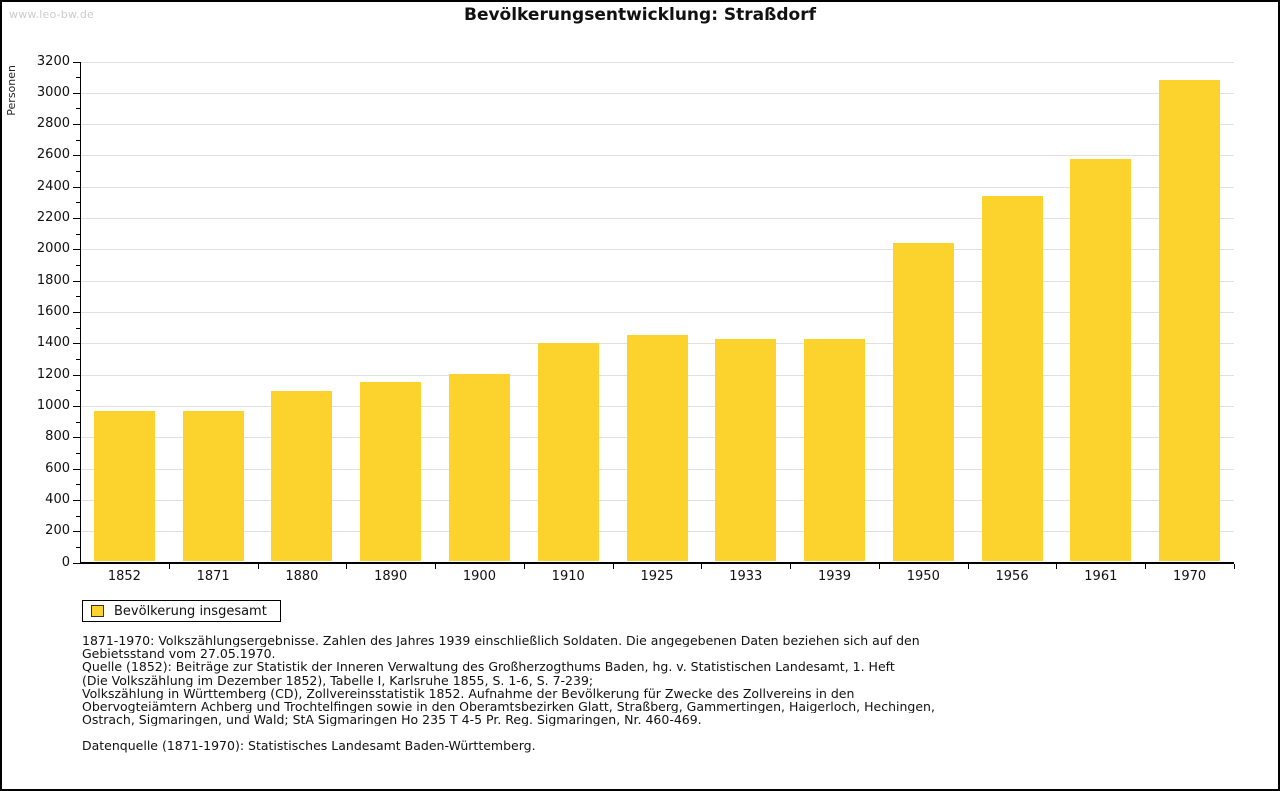 The image size is (1280, 791). What do you see at coordinates (52, 14) in the screenshot?
I see `watermark: www.leo-bw.de` at bounding box center [52, 14].